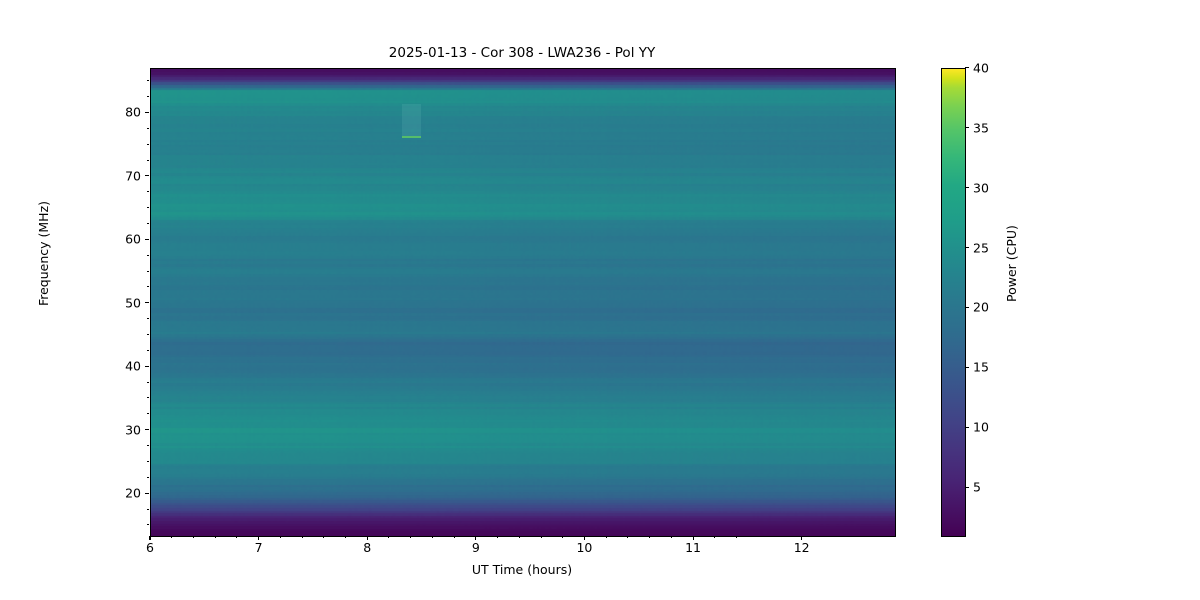 Image resolution: width=1200 pixels, height=600 pixels. Describe the element at coordinates (133, 239) in the screenshot. I see `y-tick-label: 60` at that location.